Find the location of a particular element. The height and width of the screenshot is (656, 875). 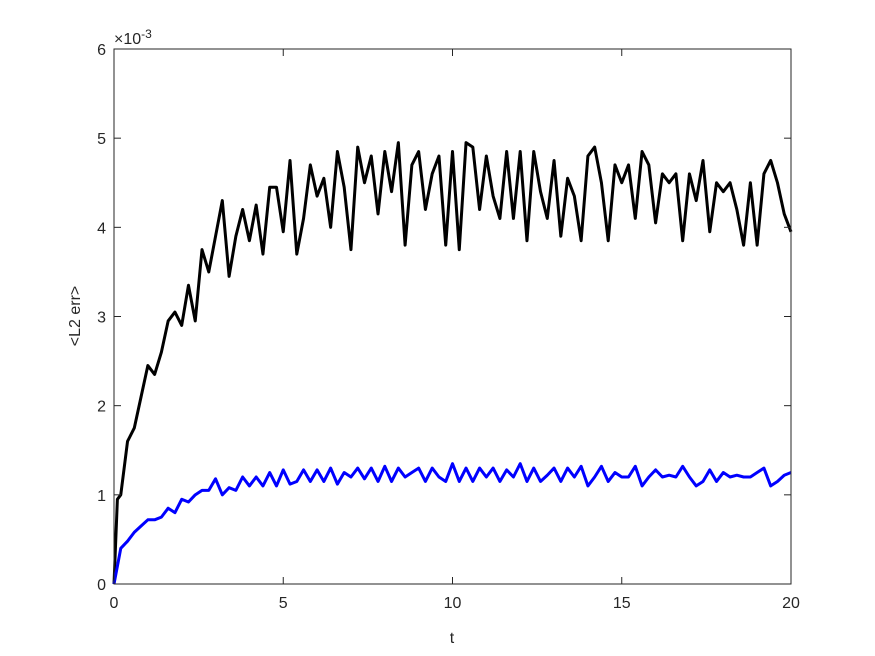

y-tick-label: 0 is located at coordinates (101, 585).